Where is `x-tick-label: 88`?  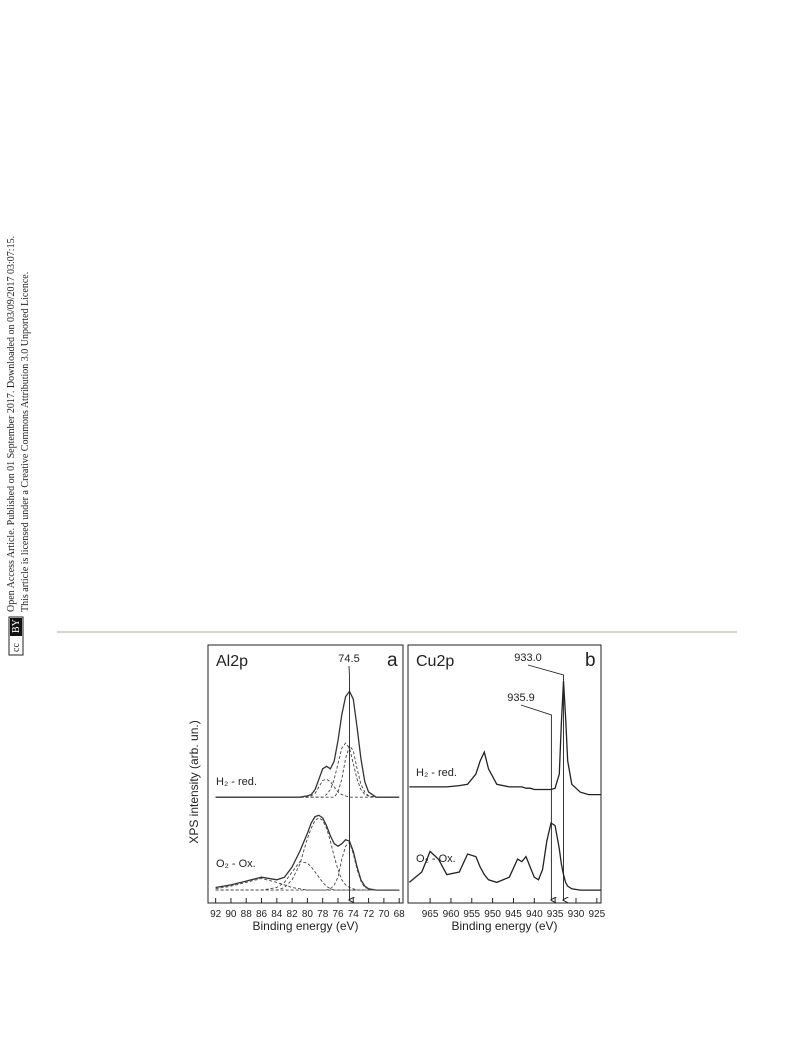 x-tick-label: 88 is located at coordinates (247, 914).